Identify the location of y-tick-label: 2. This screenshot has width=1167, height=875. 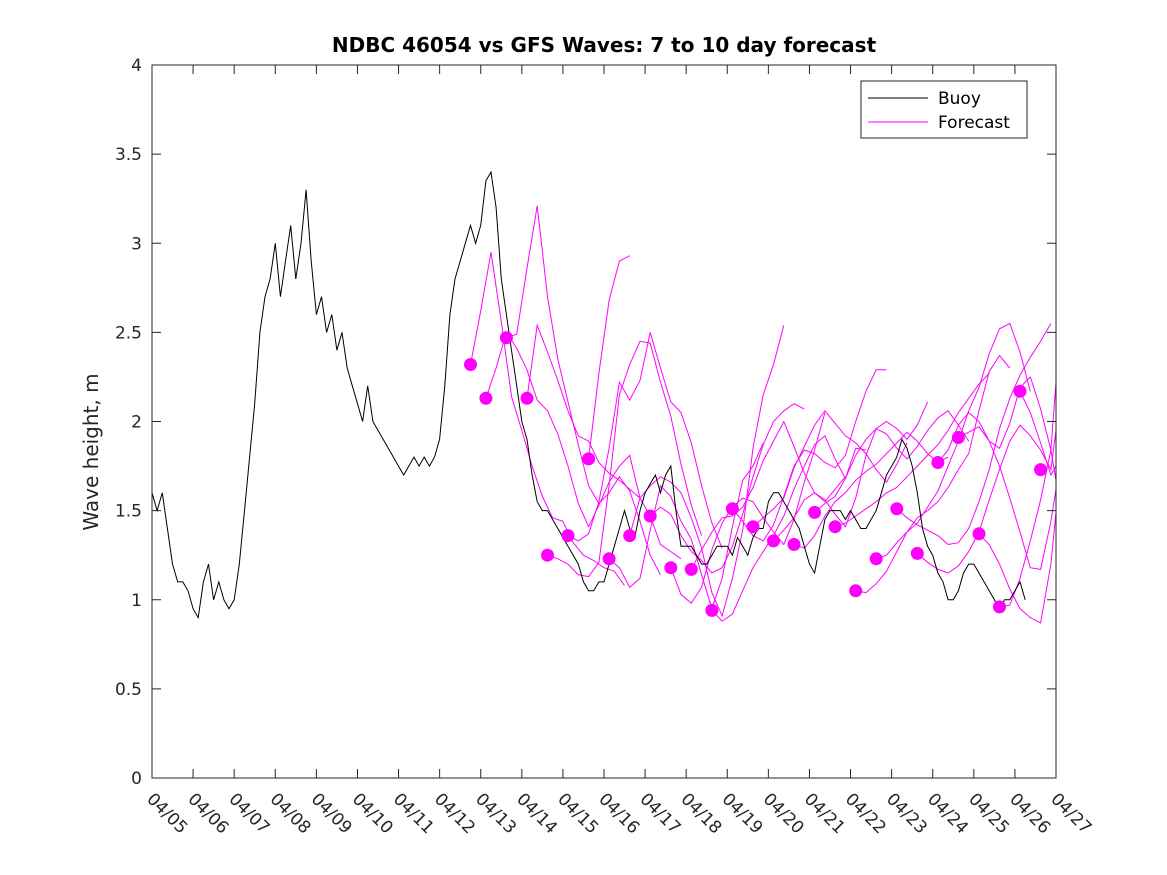
(136, 423).